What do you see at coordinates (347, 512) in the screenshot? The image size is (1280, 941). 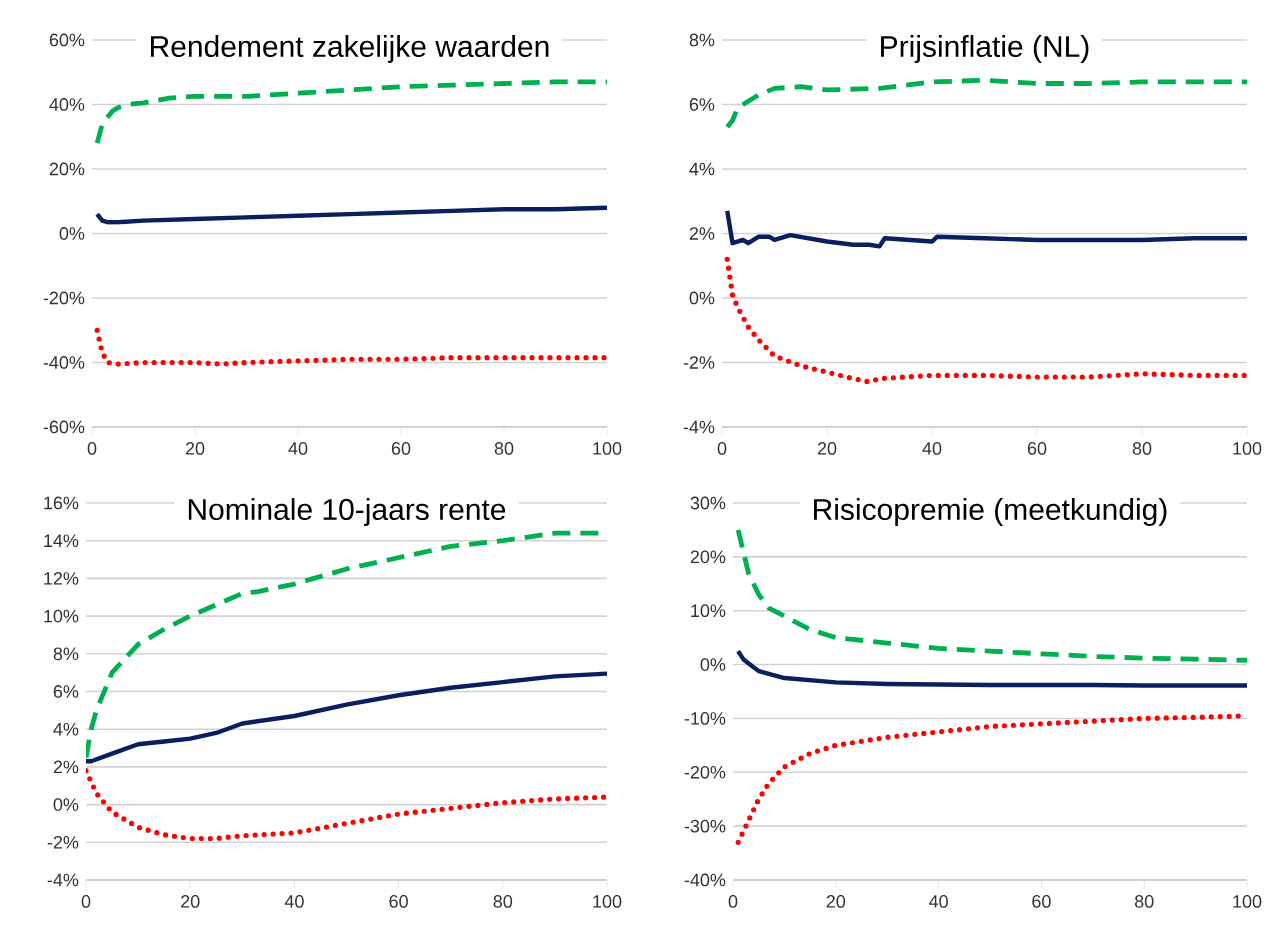 I see `chart-title: Nominale 10-jaars rente` at bounding box center [347, 512].